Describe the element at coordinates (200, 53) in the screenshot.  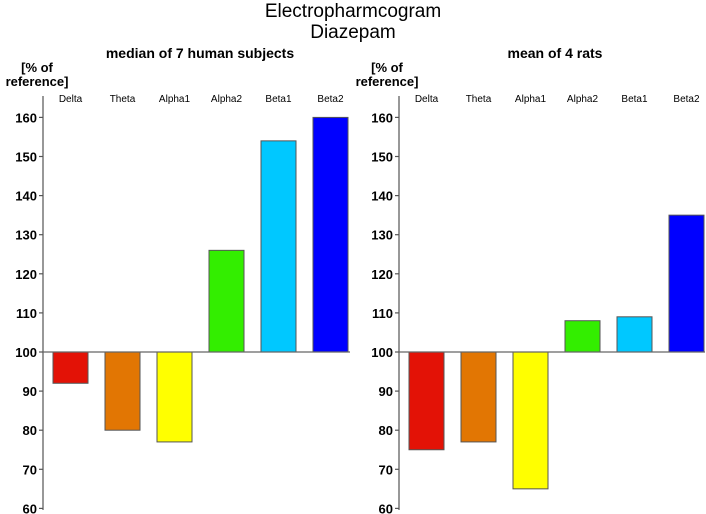
I see `panel-title: median of 7 human subjects` at that location.